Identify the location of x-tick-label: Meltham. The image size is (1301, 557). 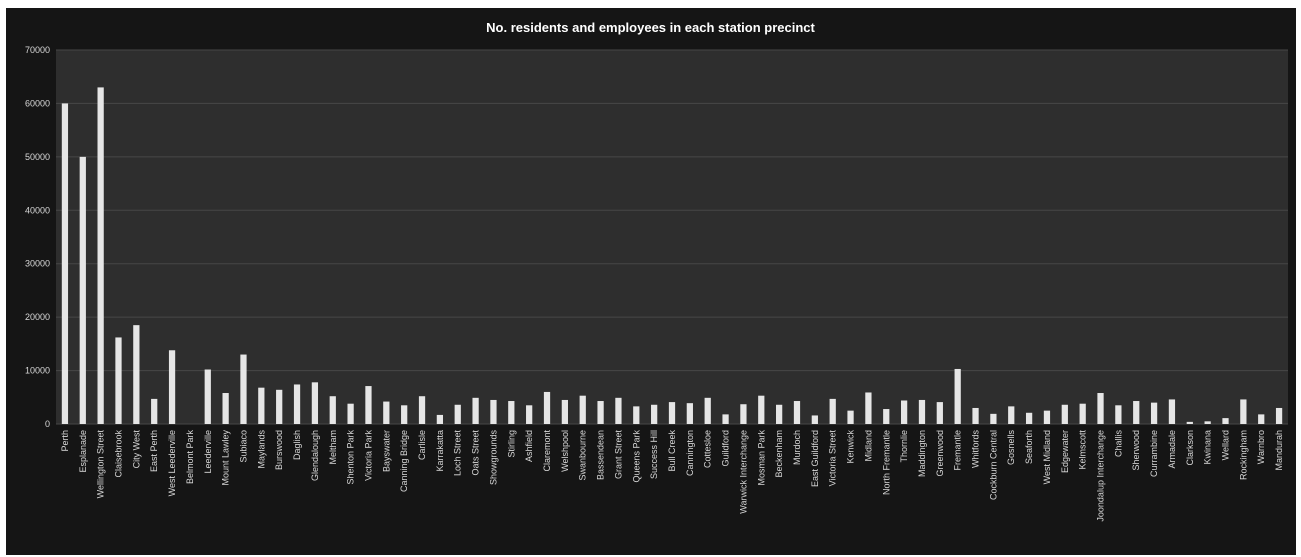
(333, 447).